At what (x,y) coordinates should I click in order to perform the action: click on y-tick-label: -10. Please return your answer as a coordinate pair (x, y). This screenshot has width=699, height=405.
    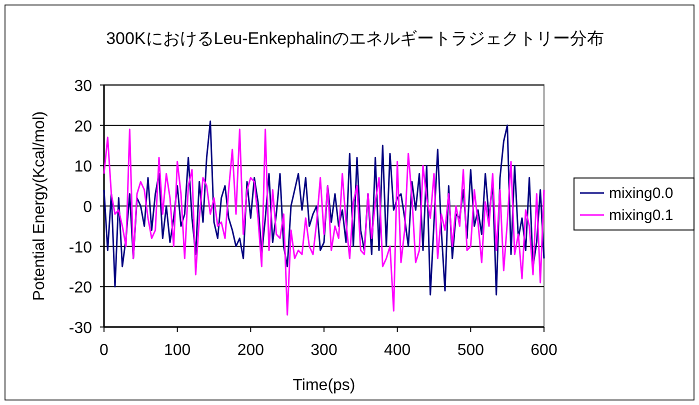
    Looking at the image, I should click on (80, 247).